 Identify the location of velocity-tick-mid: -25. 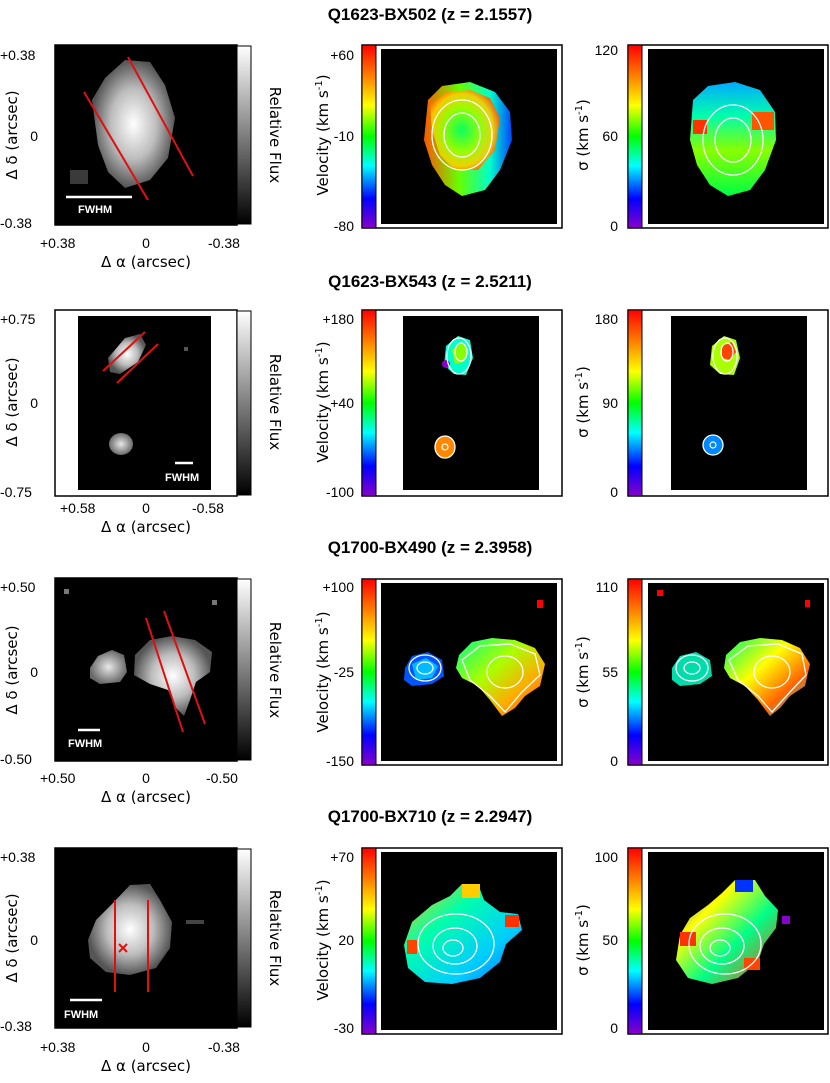
(344, 672).